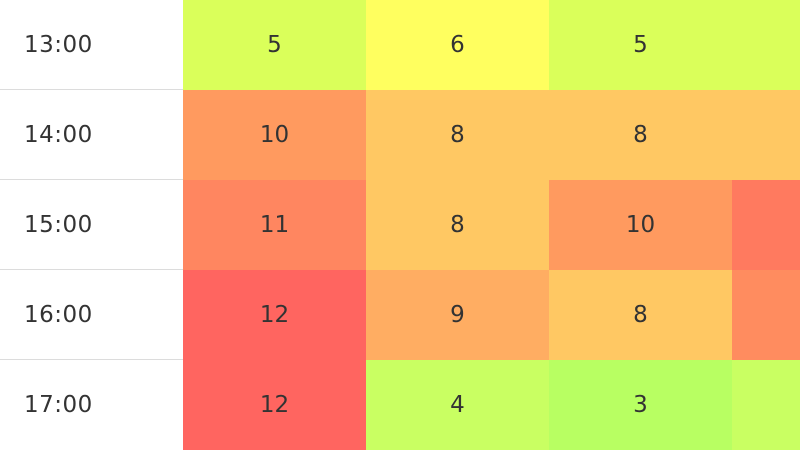  I want to click on heatmap-cell: 4, so click(457, 405).